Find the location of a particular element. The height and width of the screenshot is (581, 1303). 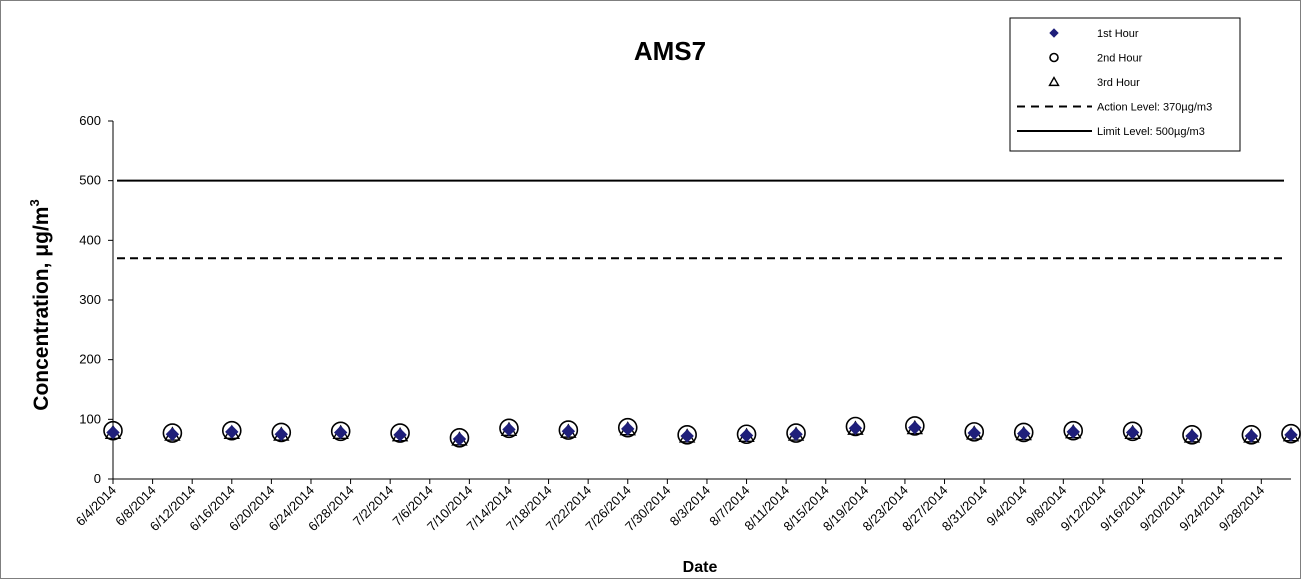

x-tick-label: 7/2/2014 is located at coordinates (373, 506).